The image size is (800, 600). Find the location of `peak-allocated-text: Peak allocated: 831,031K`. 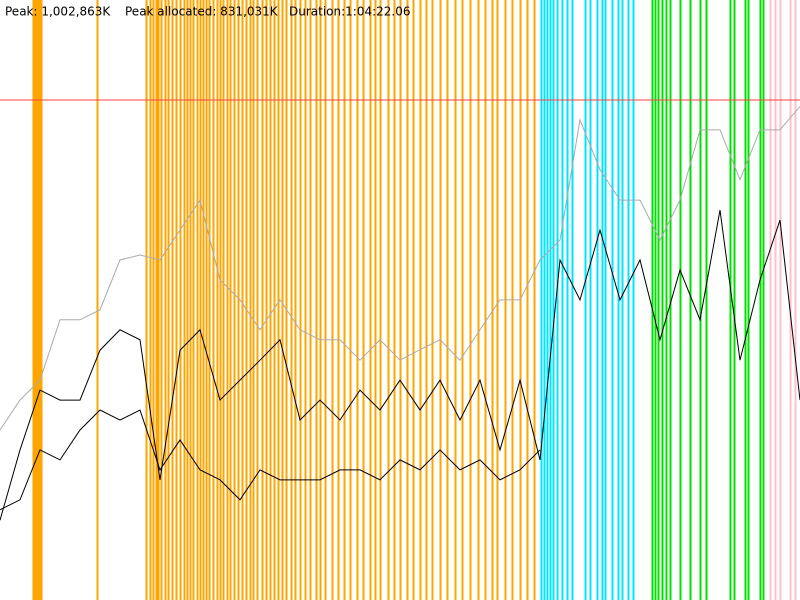

peak-allocated-text: Peak allocated: 831,031K is located at coordinates (202, 12).